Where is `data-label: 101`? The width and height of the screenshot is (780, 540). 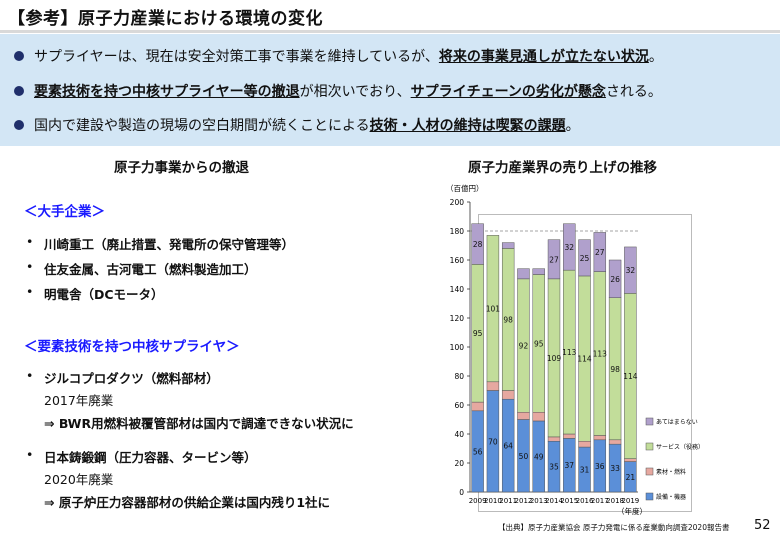 data-label: 101 is located at coordinates (493, 309).